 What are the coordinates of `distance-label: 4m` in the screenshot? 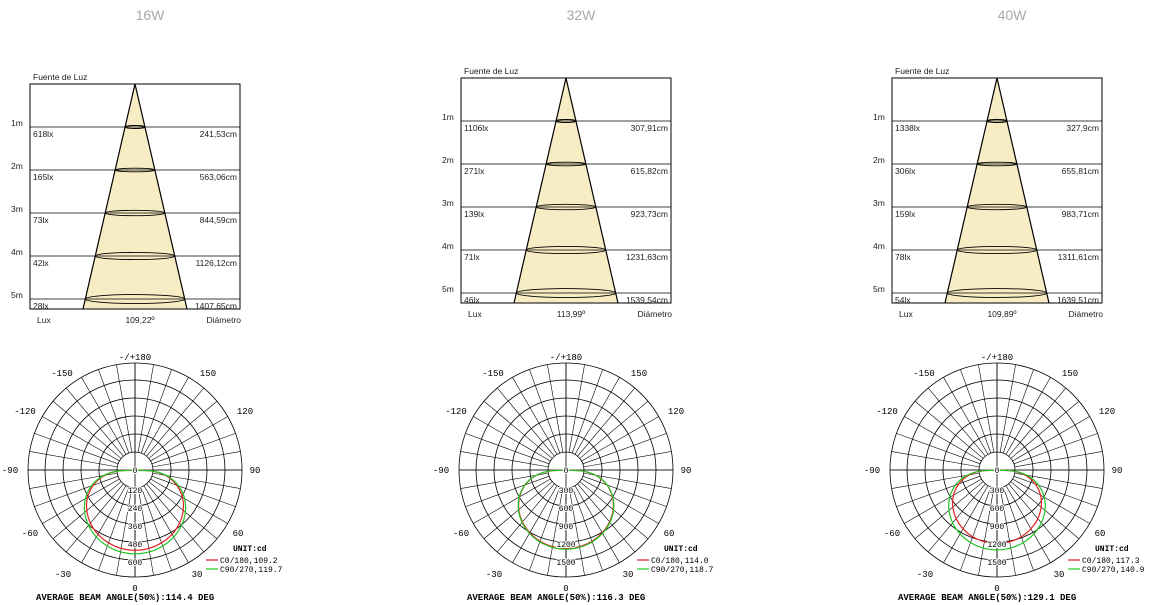 It's located at (879, 246).